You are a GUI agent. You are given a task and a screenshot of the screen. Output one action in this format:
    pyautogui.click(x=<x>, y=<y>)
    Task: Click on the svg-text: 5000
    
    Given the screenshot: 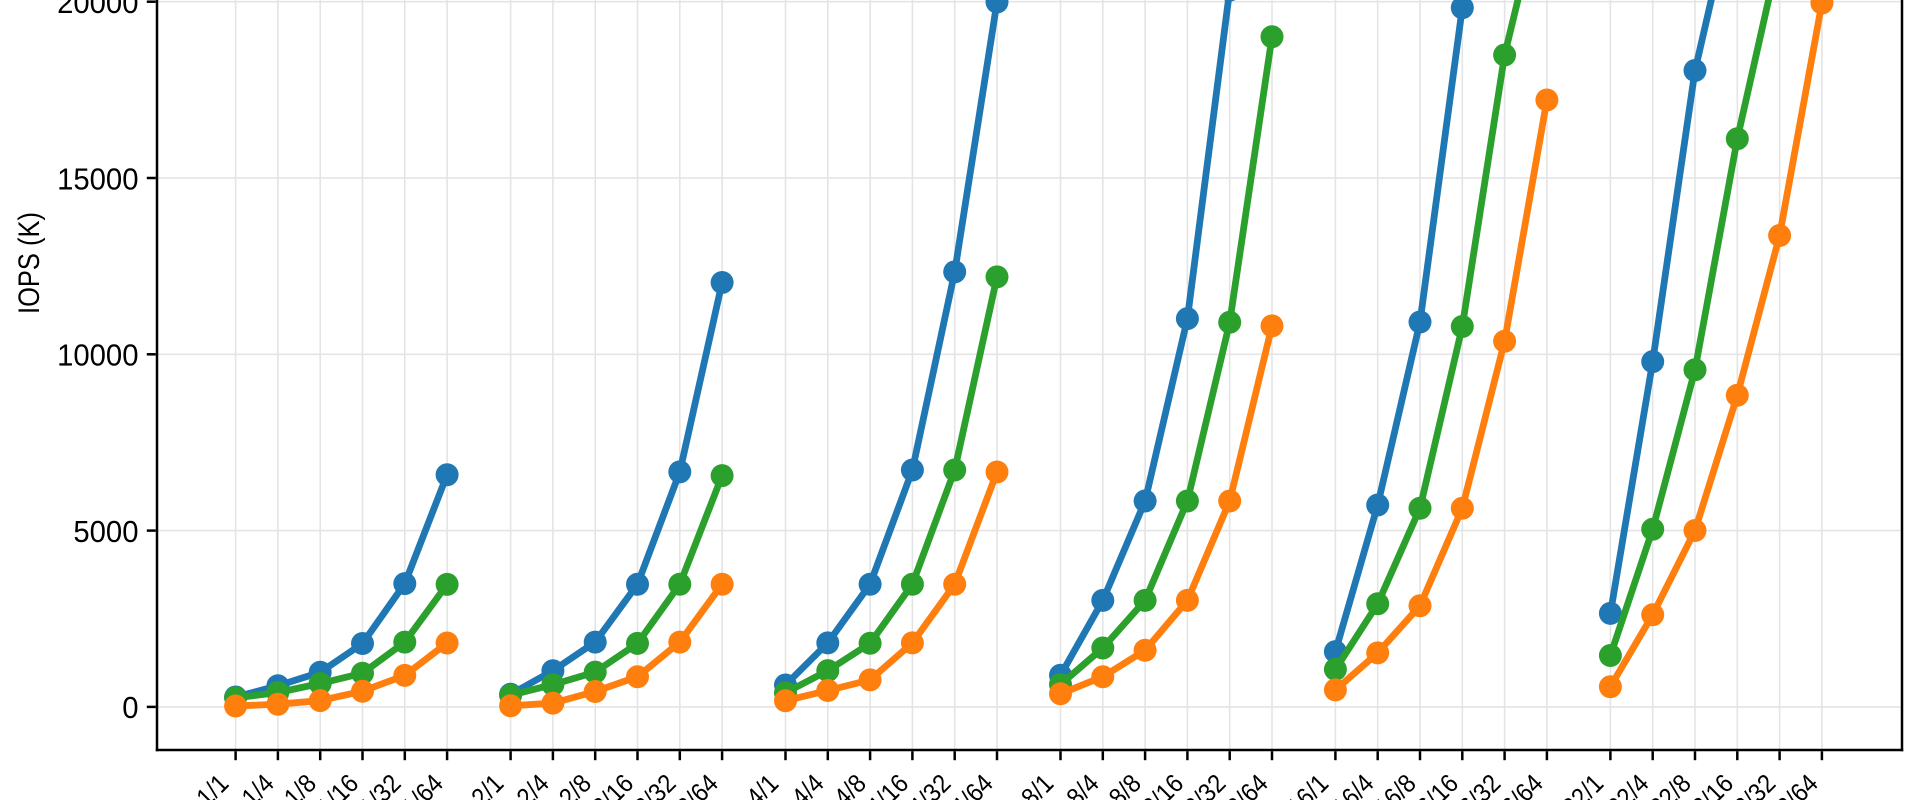 What is the action you would take?
    pyautogui.click(x=105, y=532)
    